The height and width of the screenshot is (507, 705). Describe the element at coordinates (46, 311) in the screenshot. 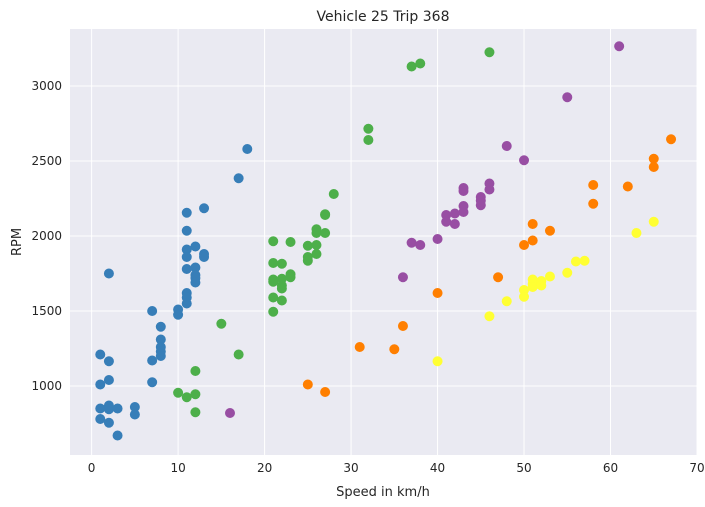

I see `y-tick-label: 1500` at that location.